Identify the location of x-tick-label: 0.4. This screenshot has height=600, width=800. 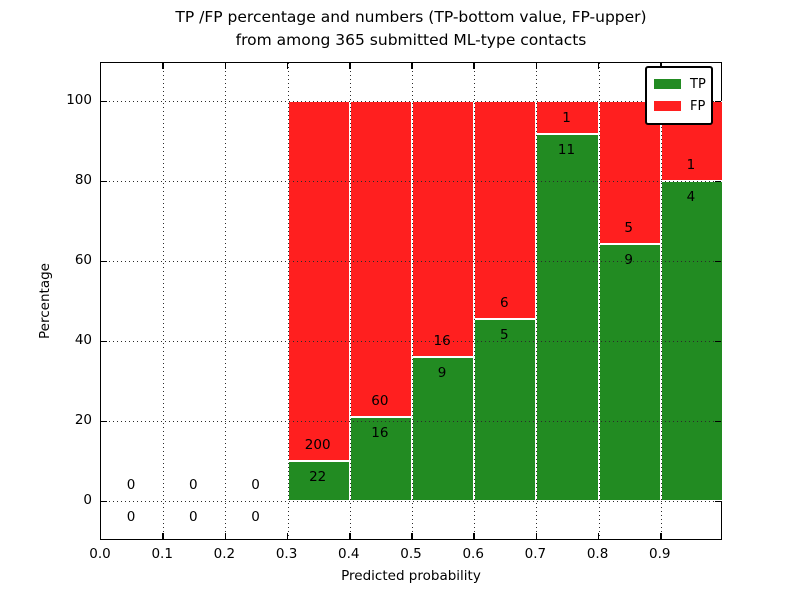
(349, 554).